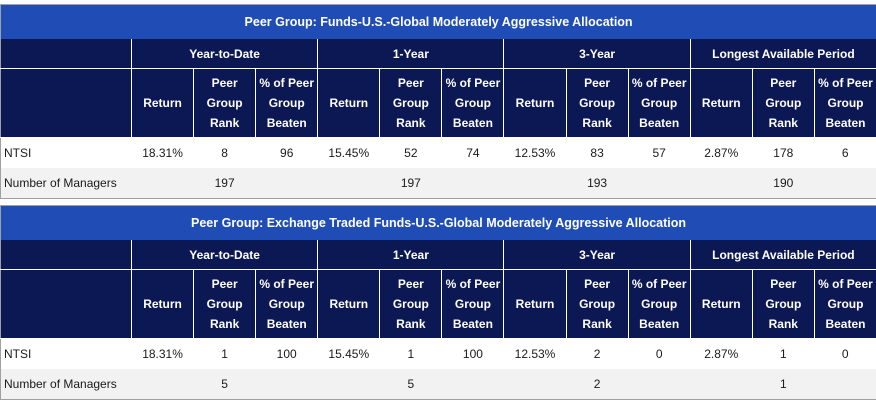  What do you see at coordinates (783, 153) in the screenshot?
I see `cell: 178` at bounding box center [783, 153].